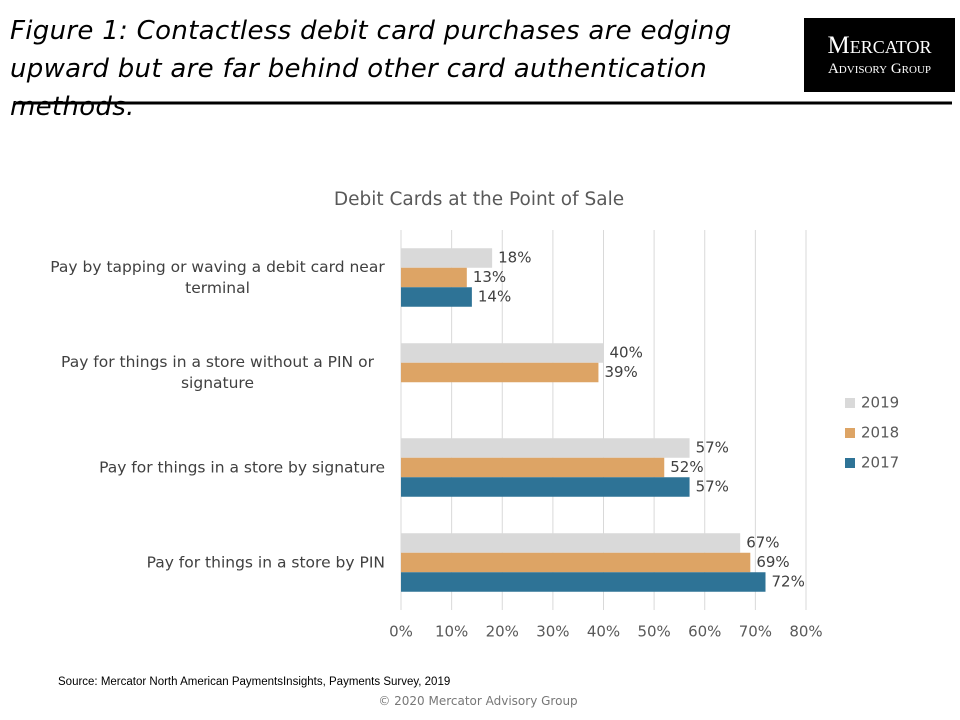  Describe the element at coordinates (489, 277) in the screenshot. I see `value-label: 13%` at that location.